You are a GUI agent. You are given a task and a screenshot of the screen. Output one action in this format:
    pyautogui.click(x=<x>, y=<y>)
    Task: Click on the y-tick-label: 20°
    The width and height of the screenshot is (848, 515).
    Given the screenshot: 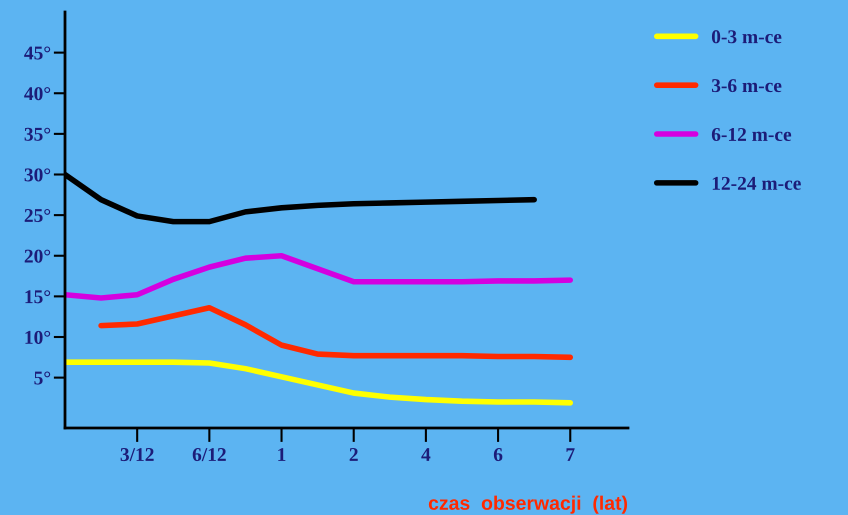 What is the action you would take?
    pyautogui.click(x=37, y=256)
    